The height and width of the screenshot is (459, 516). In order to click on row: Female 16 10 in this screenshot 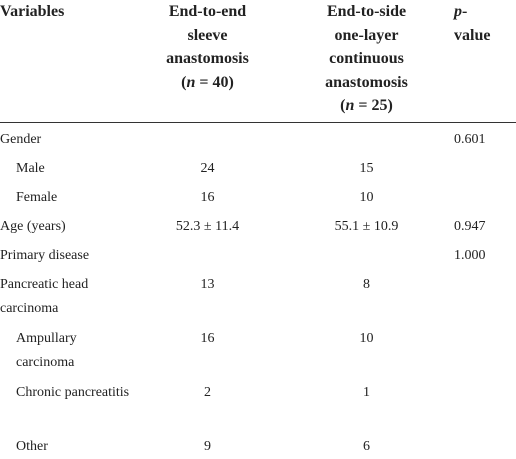, I will do `click(258, 195)`.